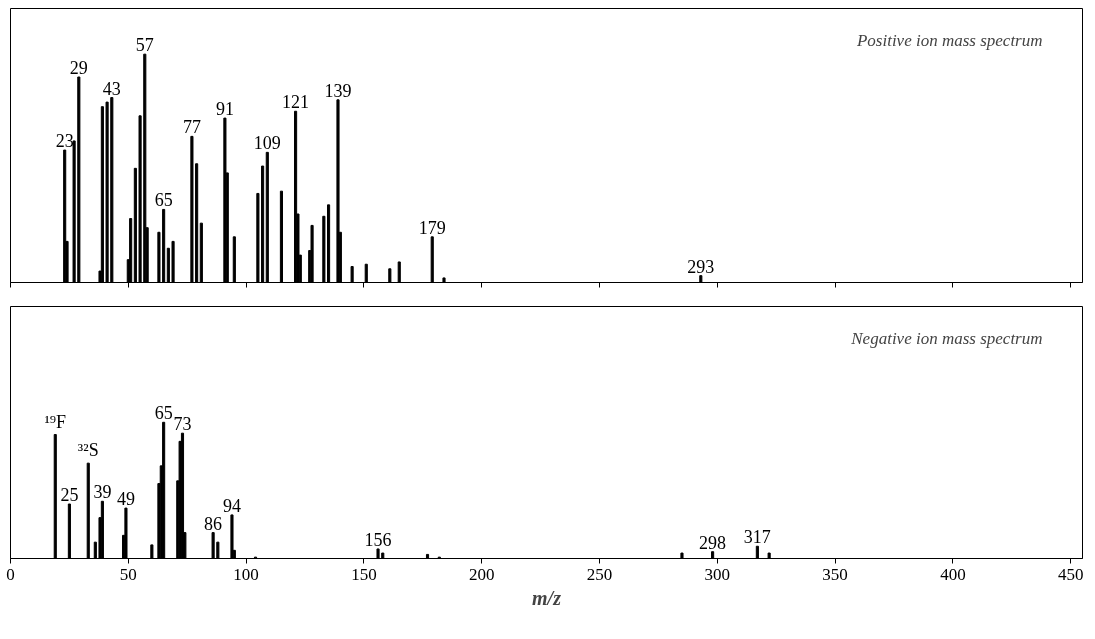 Image resolution: width=1095 pixels, height=639 pixels. Describe the element at coordinates (267, 143) in the screenshot. I see `annotation: 109` at that location.